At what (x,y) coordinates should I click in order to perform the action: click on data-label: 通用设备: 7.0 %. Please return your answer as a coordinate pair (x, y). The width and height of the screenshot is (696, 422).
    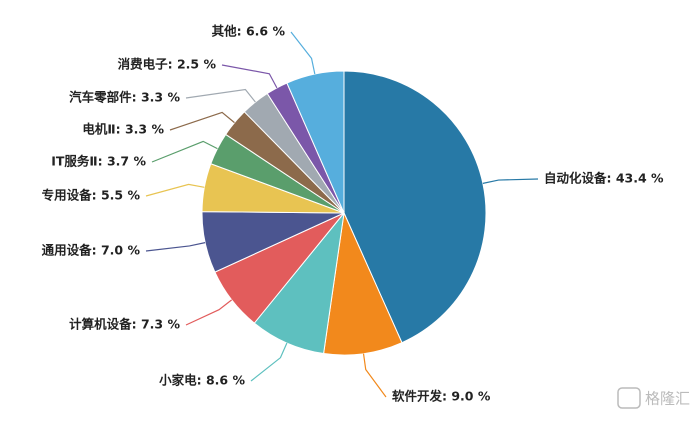
    Looking at the image, I should click on (91, 250).